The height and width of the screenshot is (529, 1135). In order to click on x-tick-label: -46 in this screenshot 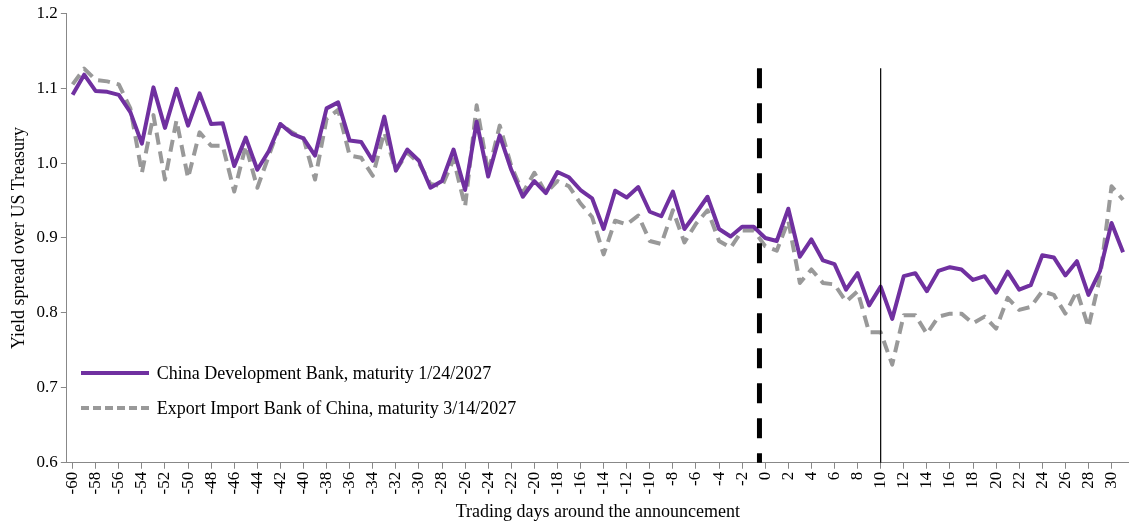, I will do `click(233, 483)`.